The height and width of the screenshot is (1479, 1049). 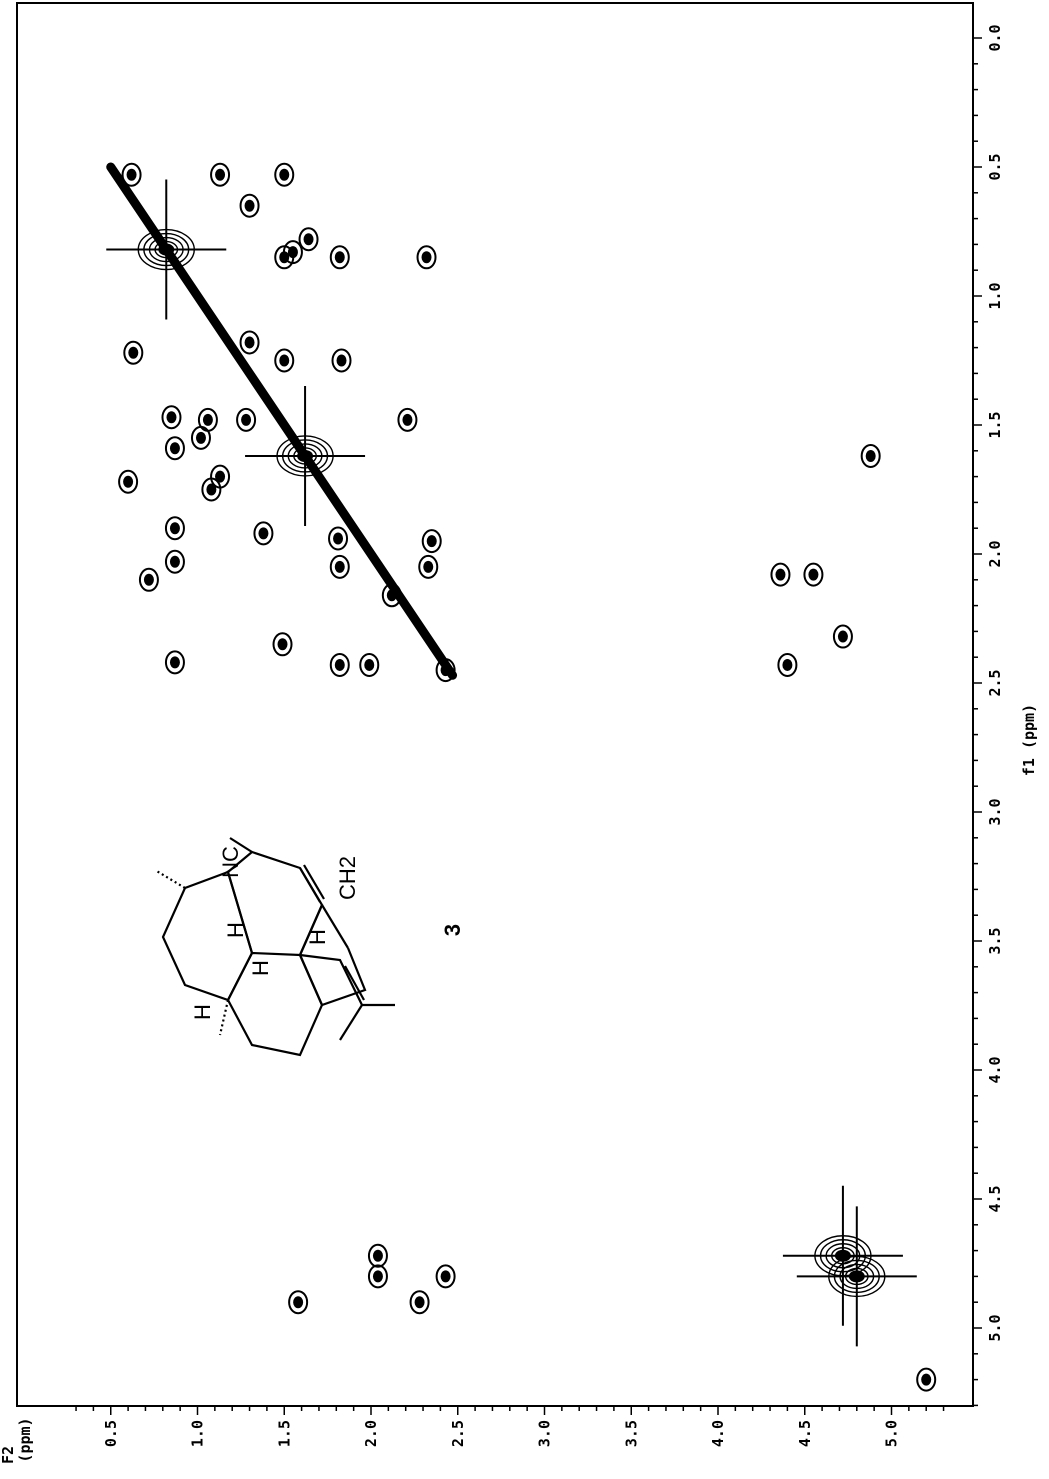 I want to click on f1-tick-label: 3.0, so click(x=995, y=811).